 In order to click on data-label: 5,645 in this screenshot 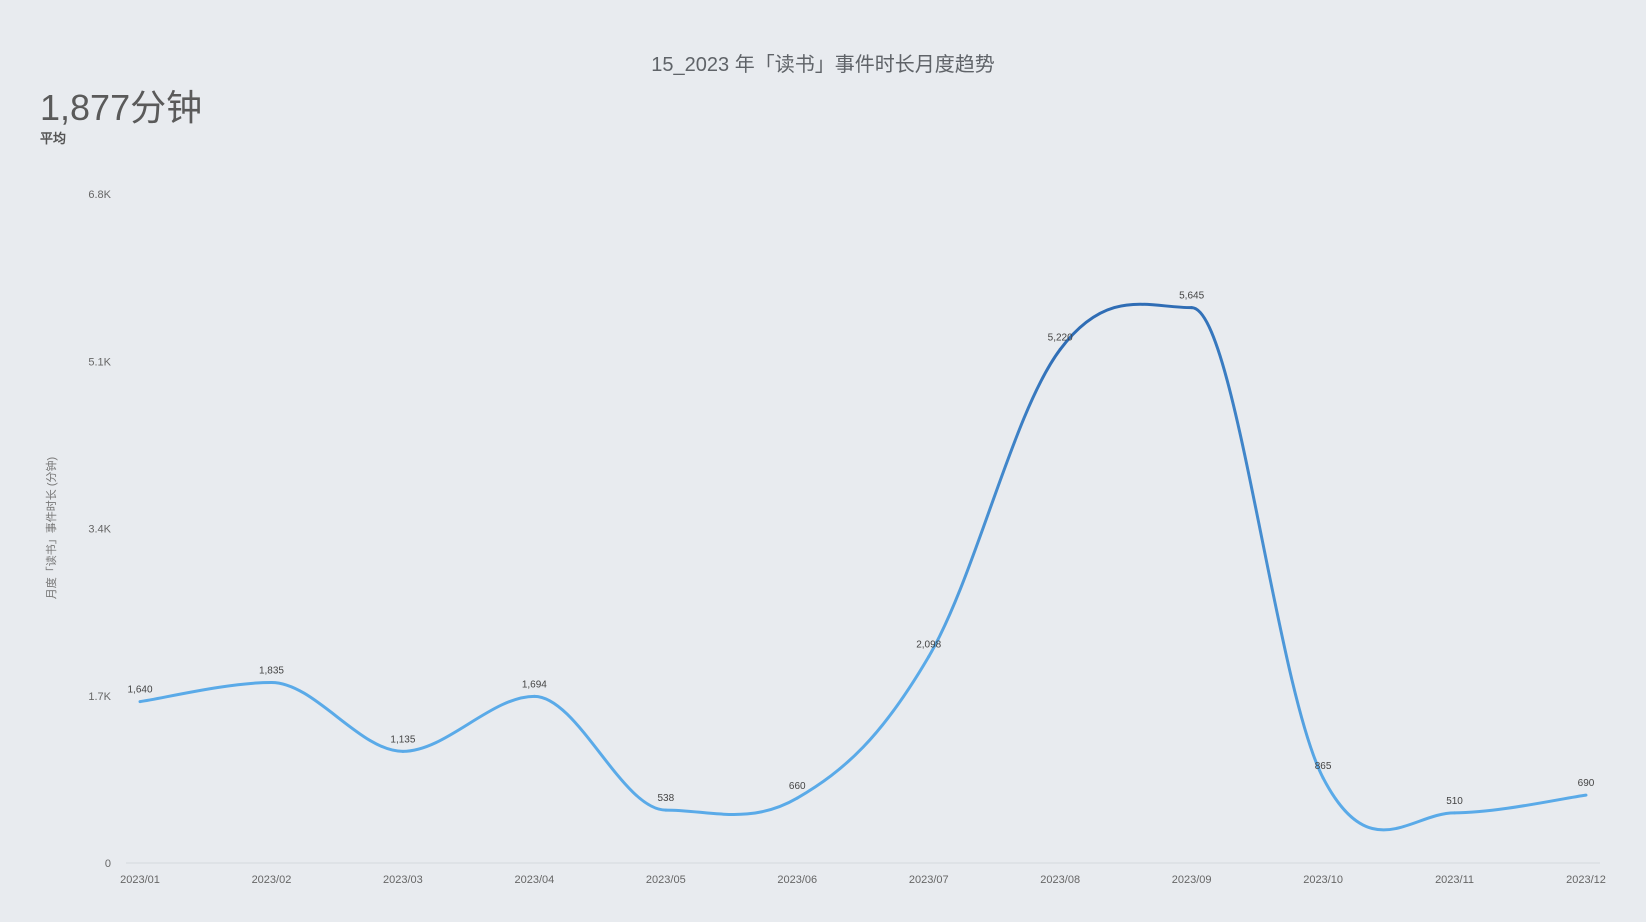, I will do `click(1191, 296)`.